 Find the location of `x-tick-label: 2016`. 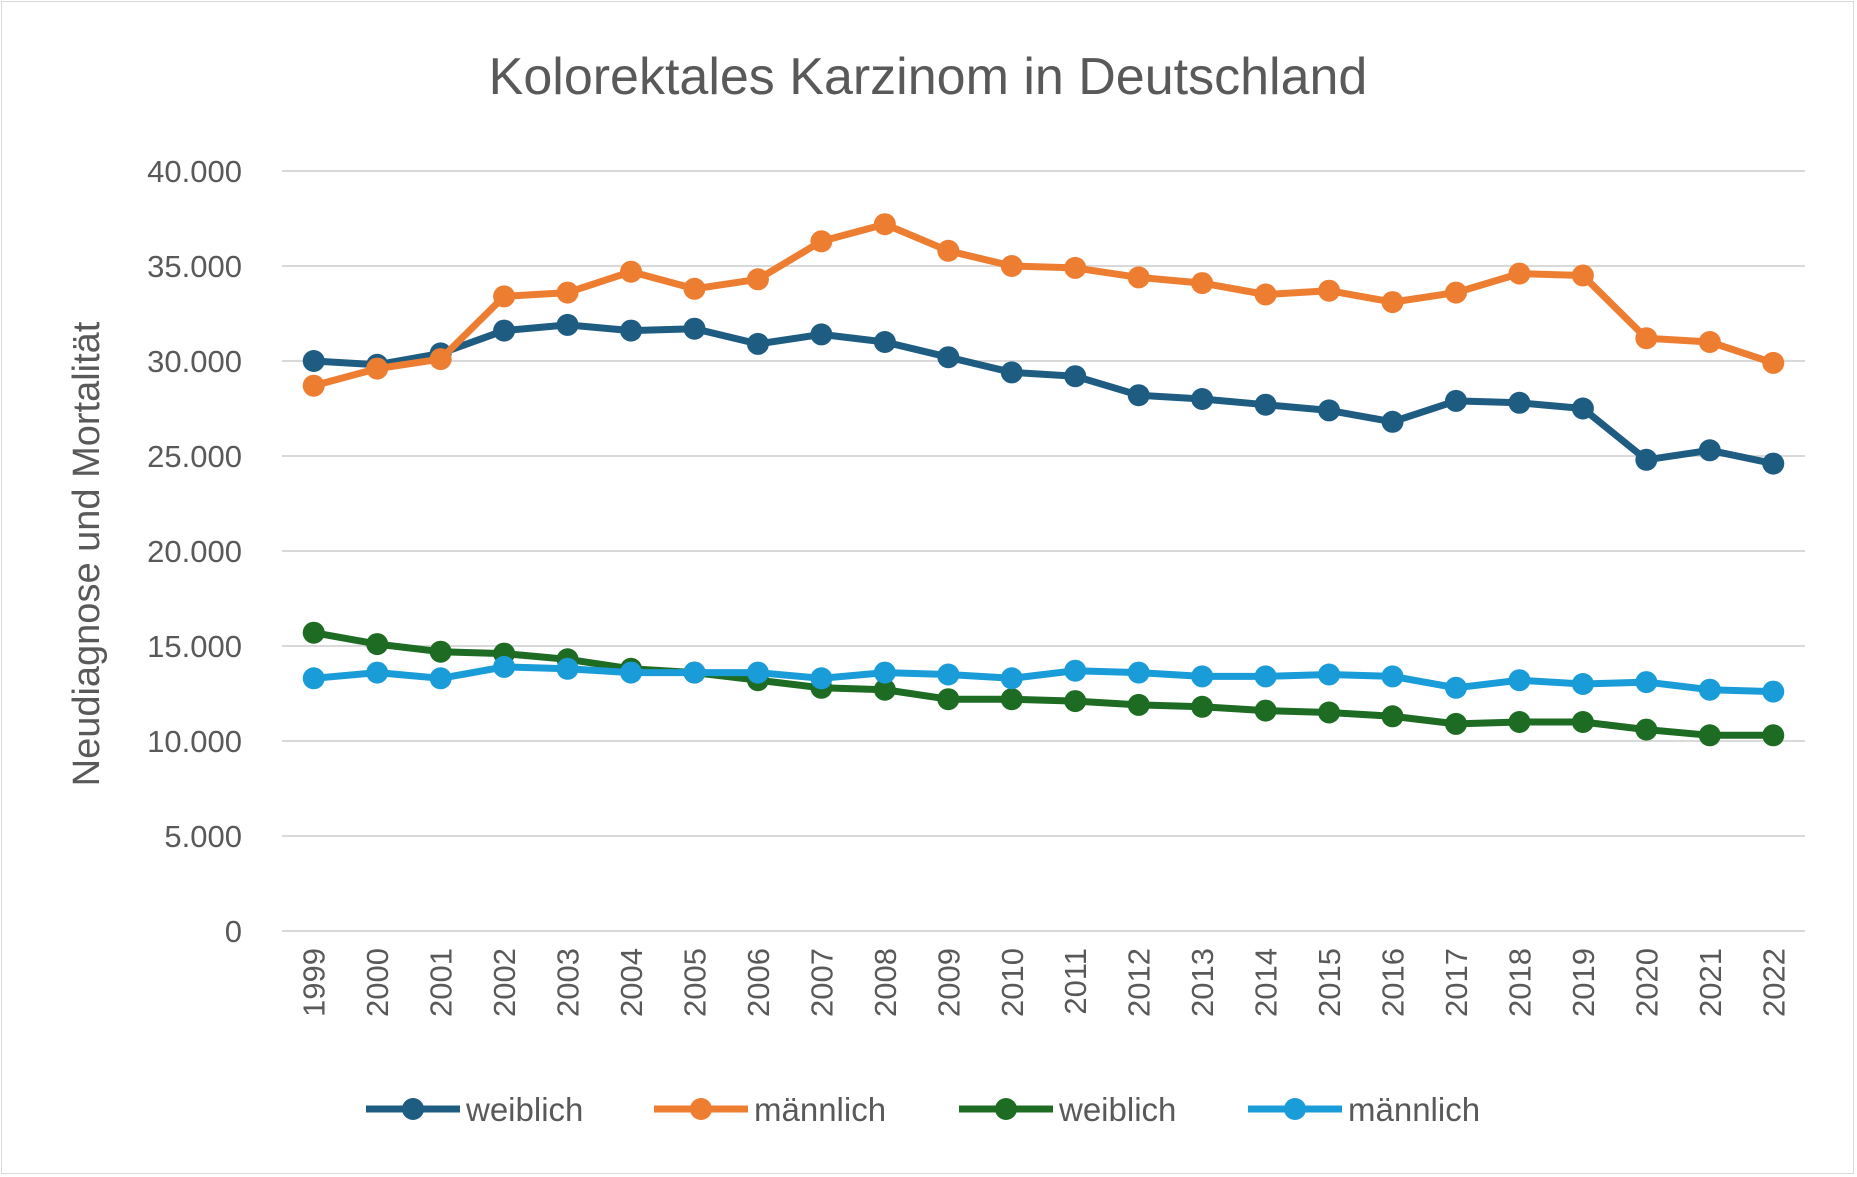

x-tick-label: 2016 is located at coordinates (1393, 982).